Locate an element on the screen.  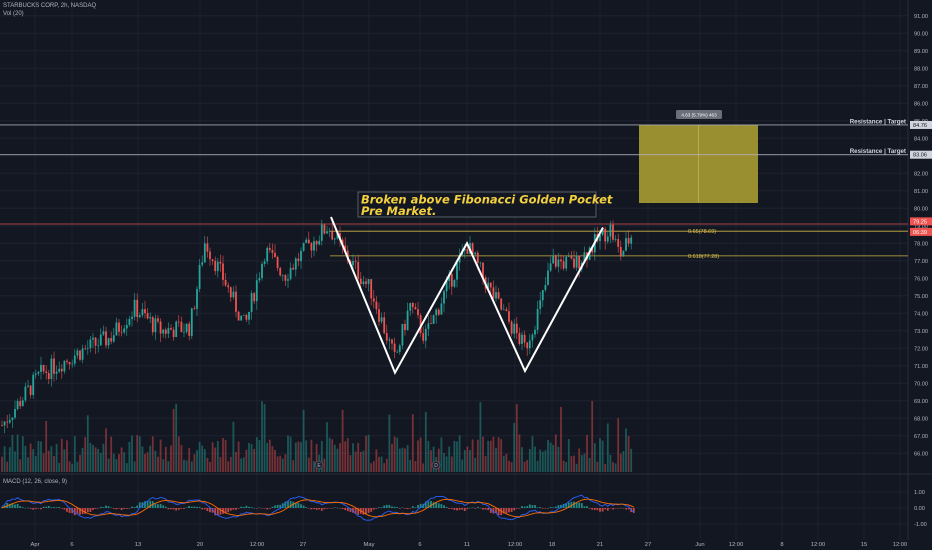
macd-tick-label: 1.00 is located at coordinates (919, 493).